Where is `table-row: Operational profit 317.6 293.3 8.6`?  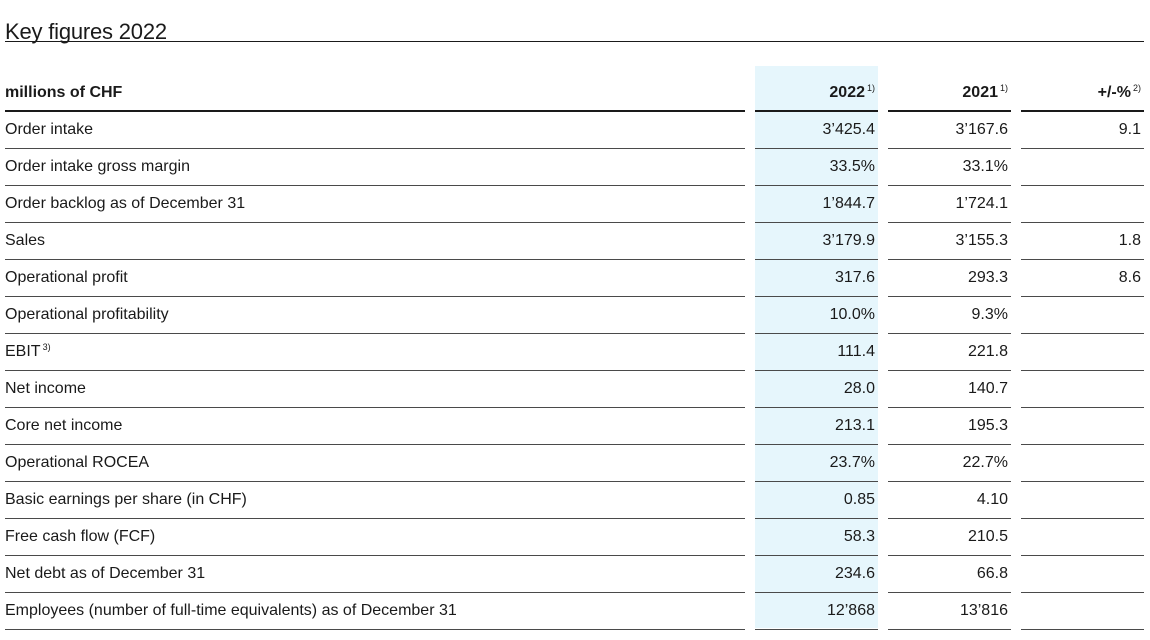 table-row: Operational profit 317.6 293.3 8.6 is located at coordinates (574, 278).